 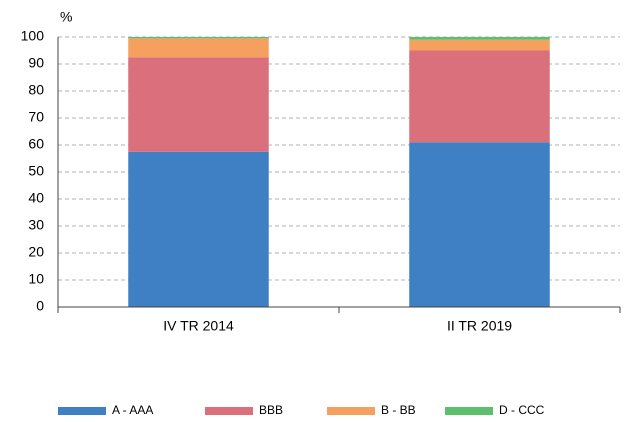 I want to click on y-tick-label: 40, so click(x=36, y=198).